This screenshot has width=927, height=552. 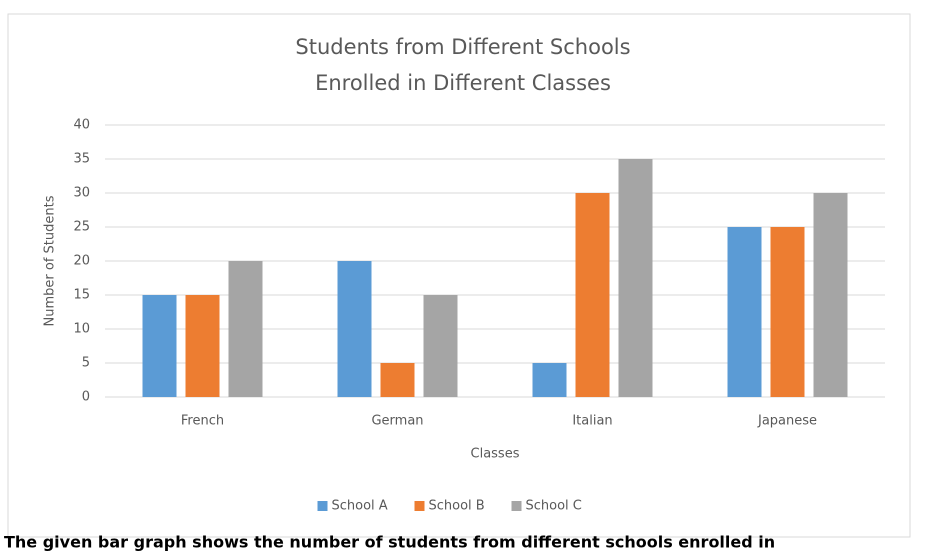 I want to click on x-tick-label: Italian, so click(x=592, y=421).